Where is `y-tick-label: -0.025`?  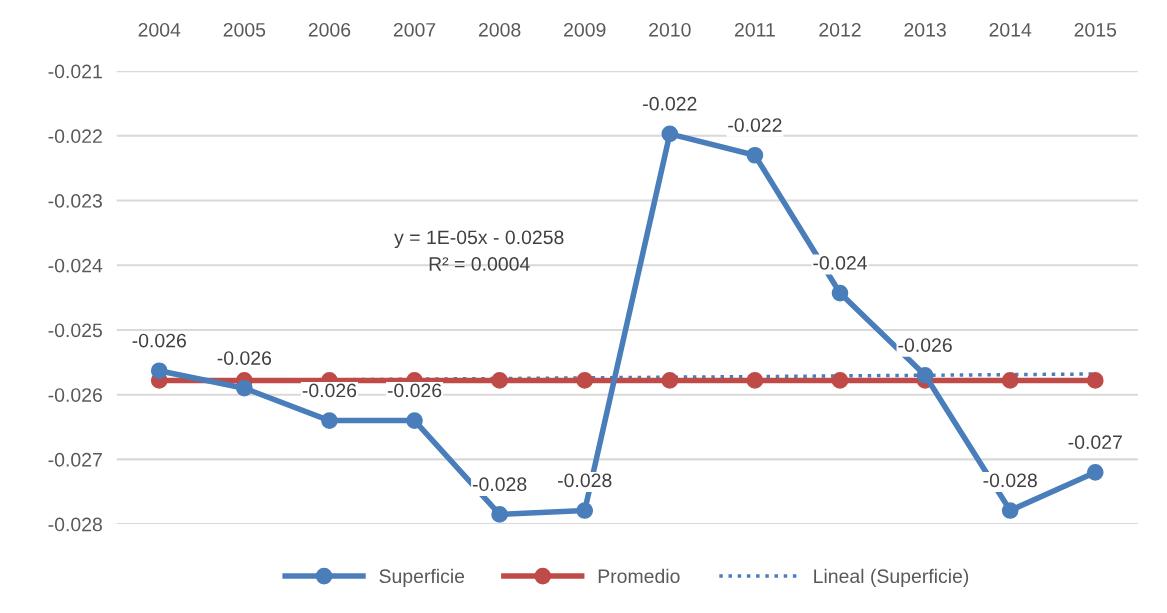 y-tick-label: -0.025 is located at coordinates (75, 330).